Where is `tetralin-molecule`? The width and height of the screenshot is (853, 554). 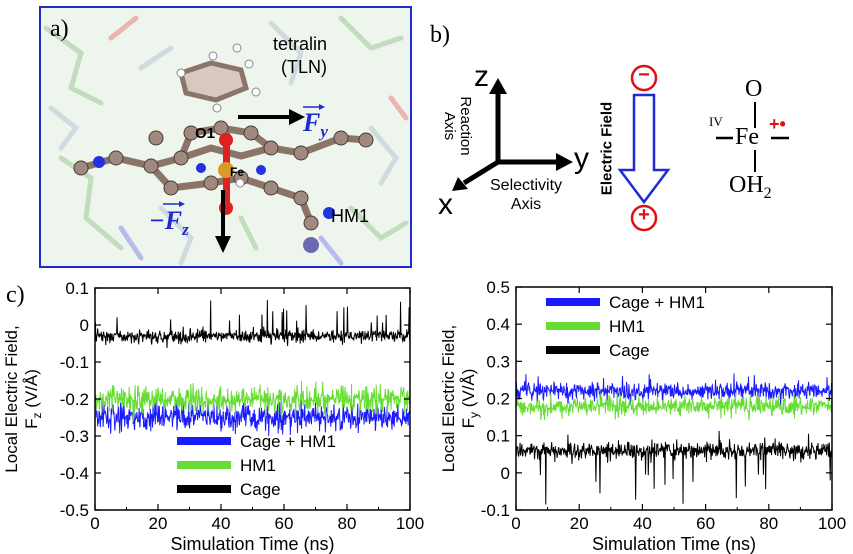 tetralin-molecule is located at coordinates (218, 78).